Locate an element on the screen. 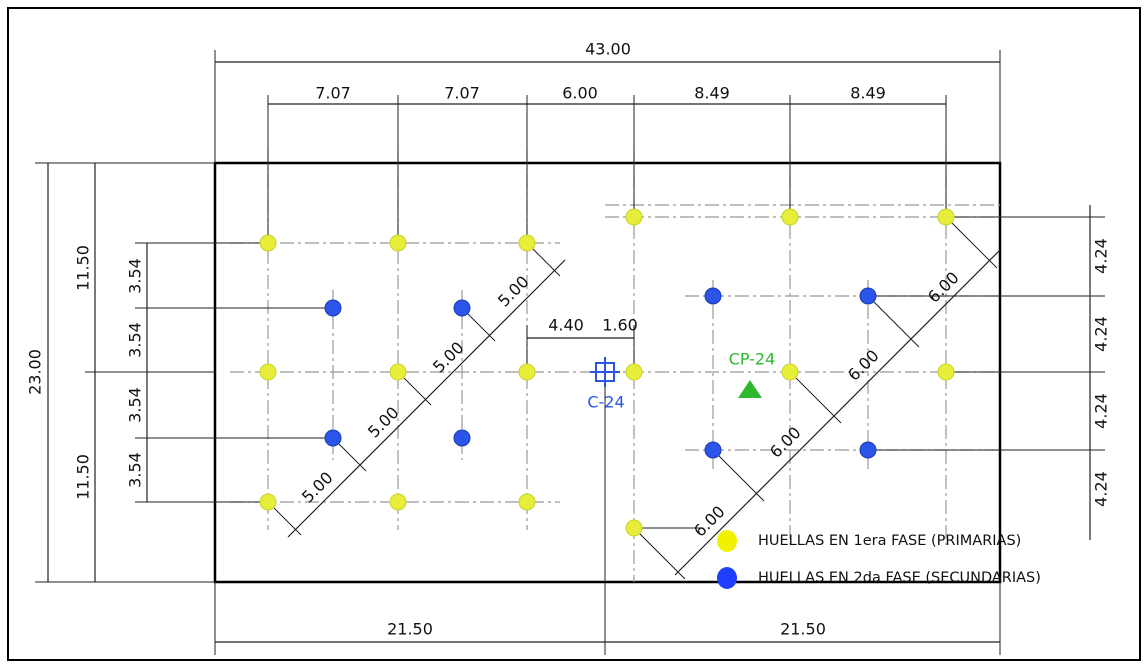 This screenshot has width=1148, height=668. dim-label: 43.00 is located at coordinates (608, 49).